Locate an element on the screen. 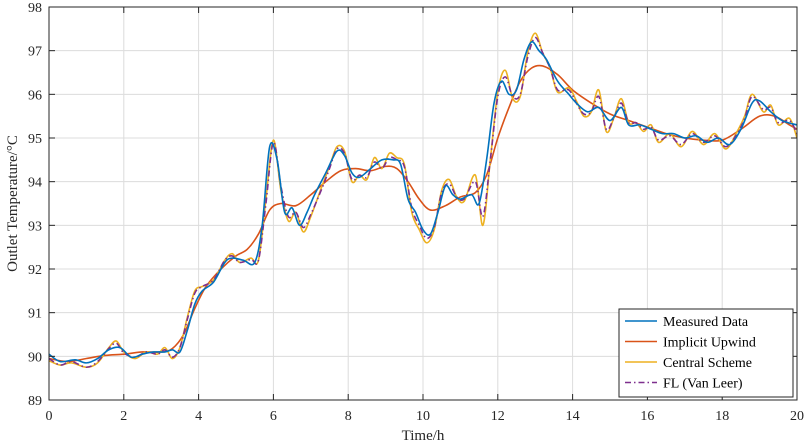 The width and height of the screenshot is (809, 445). legend-label: Implicit Upwind is located at coordinates (709, 343).